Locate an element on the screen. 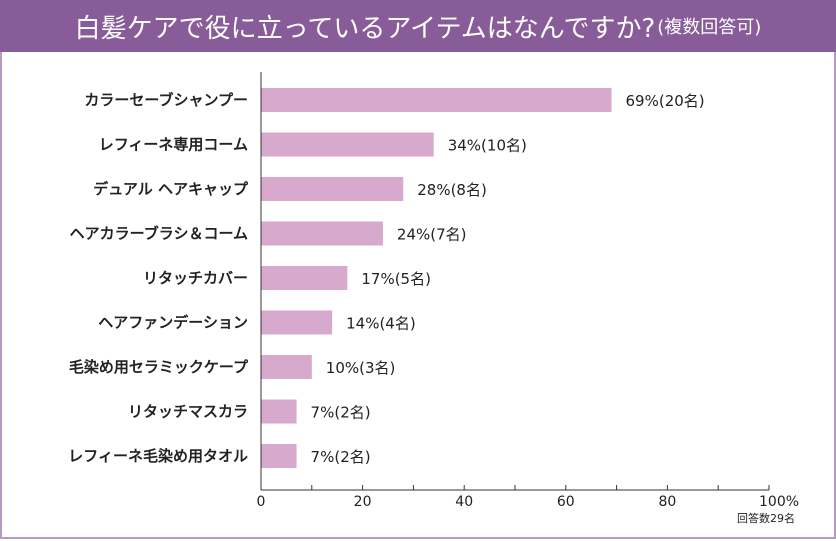 Image resolution: width=836 pixels, height=541 pixels. category-label: レフィーネ毛染め用タオル is located at coordinates (158, 456).